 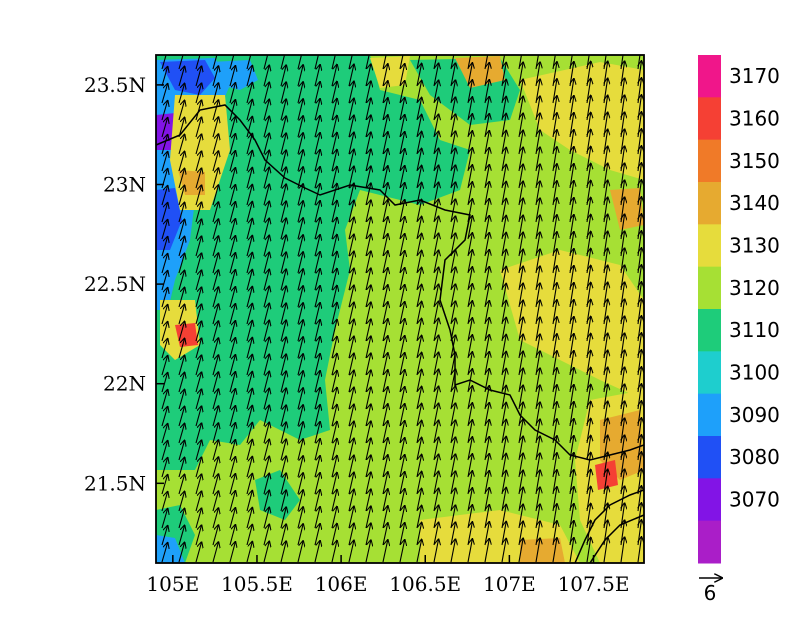 What do you see at coordinates (115, 284) in the screenshot?
I see `y-tick-label: 22.5N` at bounding box center [115, 284].